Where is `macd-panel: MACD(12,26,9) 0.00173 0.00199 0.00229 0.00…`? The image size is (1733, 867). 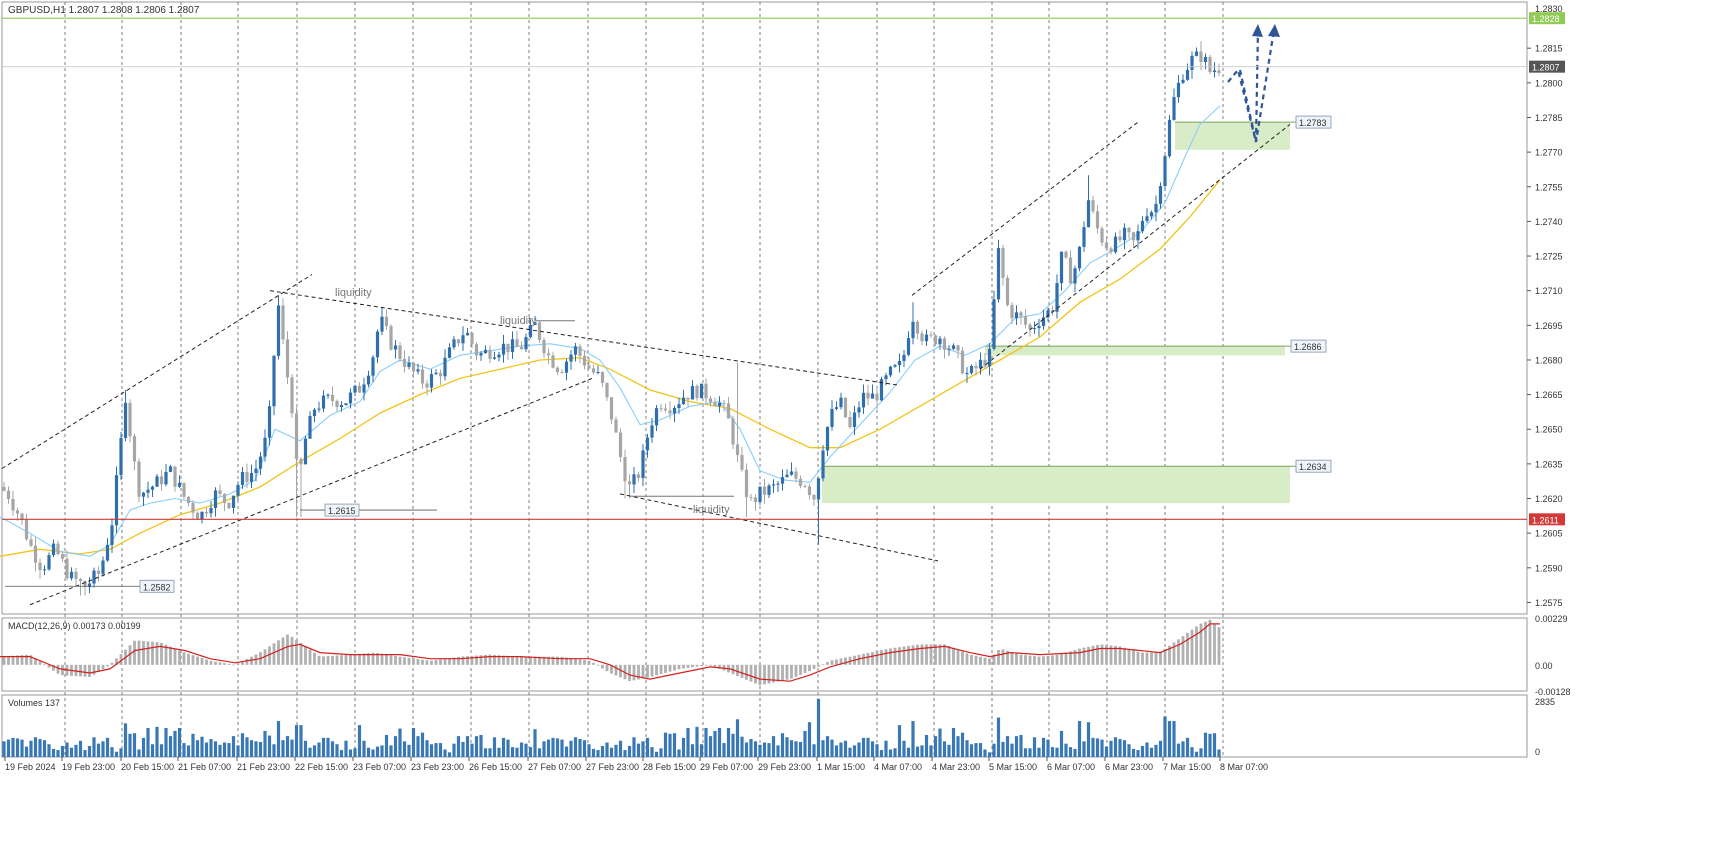
macd-panel: MACD(12,26,9) 0.00173 0.00199 0.00229 0.00… is located at coordinates (785, 655).